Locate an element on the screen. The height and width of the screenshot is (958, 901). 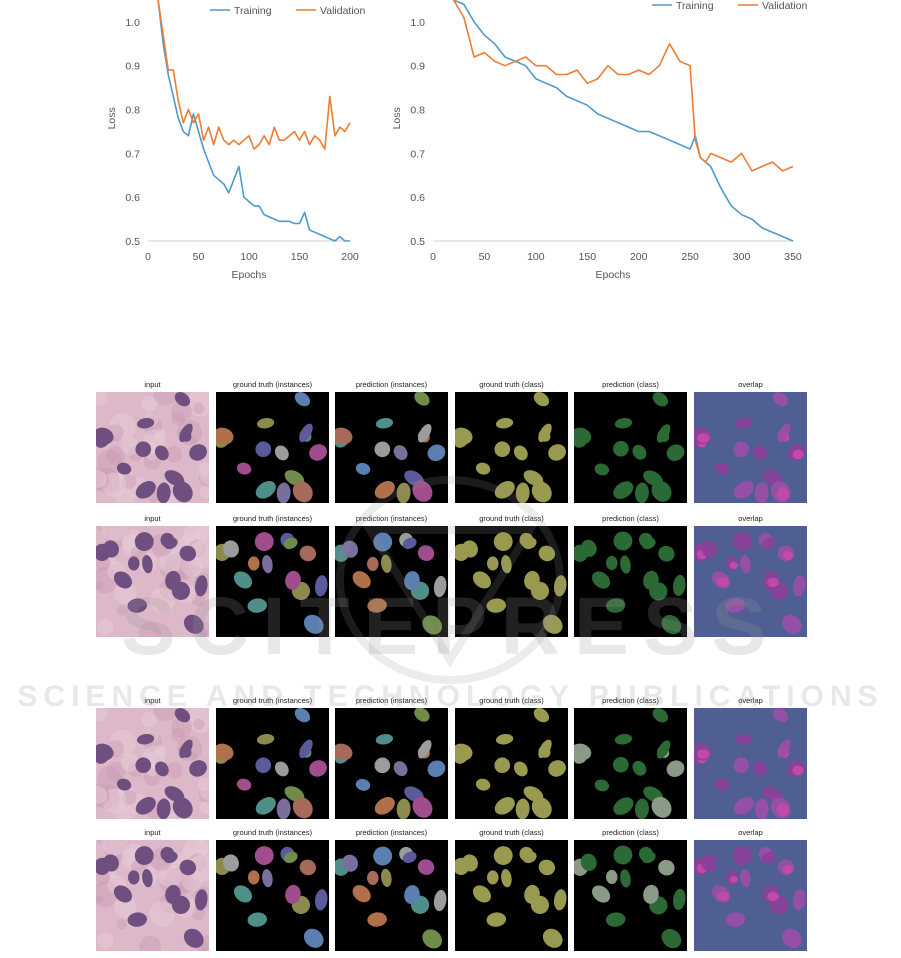
x-tick-label: 300 is located at coordinates (742, 257).